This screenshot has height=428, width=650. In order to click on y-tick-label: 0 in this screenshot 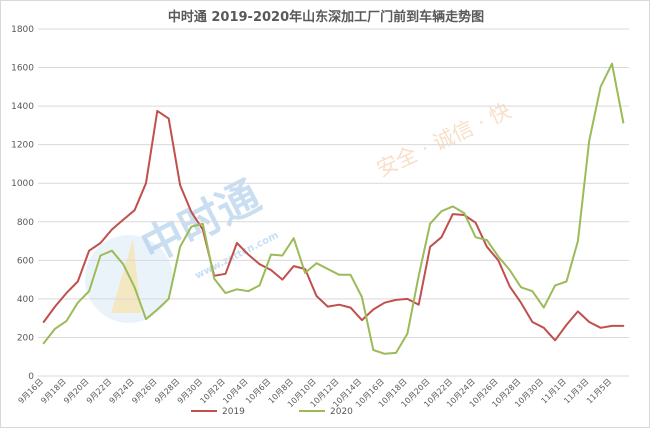, I will do `click(31, 377)`.